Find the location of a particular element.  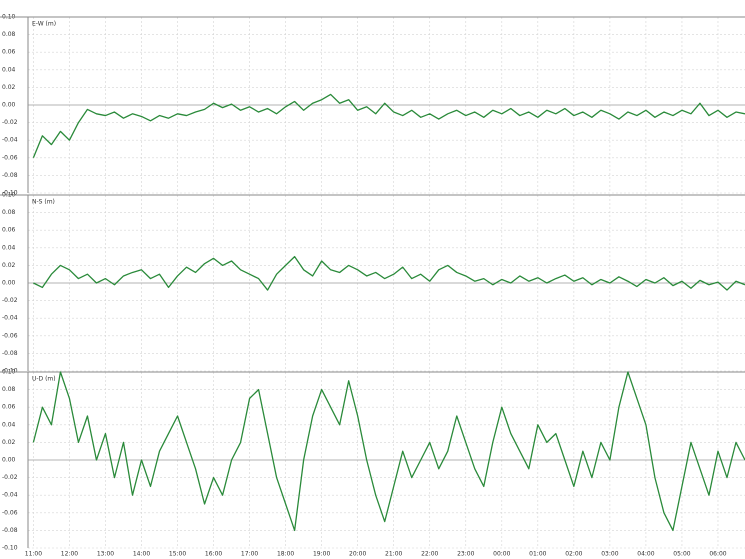

x-tick-label: 14:00 is located at coordinates (141, 554).